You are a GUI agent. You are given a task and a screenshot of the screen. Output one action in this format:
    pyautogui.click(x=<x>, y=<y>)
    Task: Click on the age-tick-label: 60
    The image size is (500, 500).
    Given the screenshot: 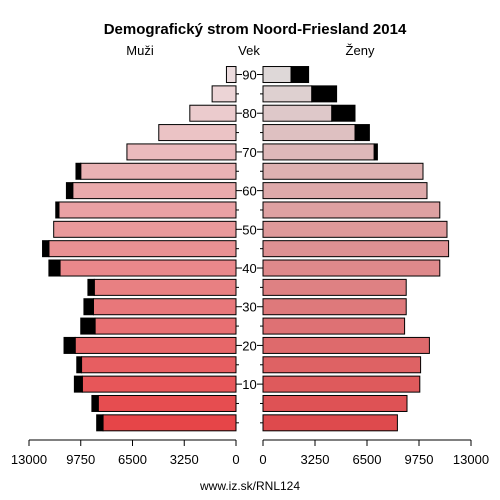 What is the action you would take?
    pyautogui.click(x=249, y=191)
    